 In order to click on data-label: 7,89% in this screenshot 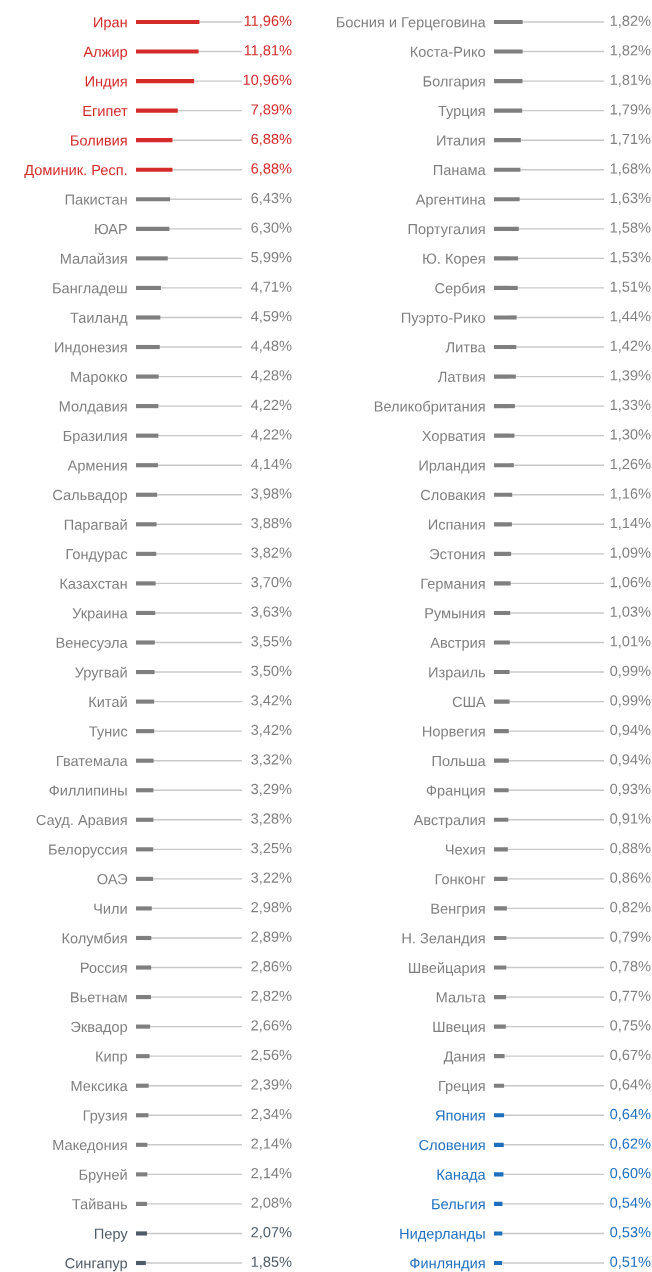, I will do `click(271, 110)`.